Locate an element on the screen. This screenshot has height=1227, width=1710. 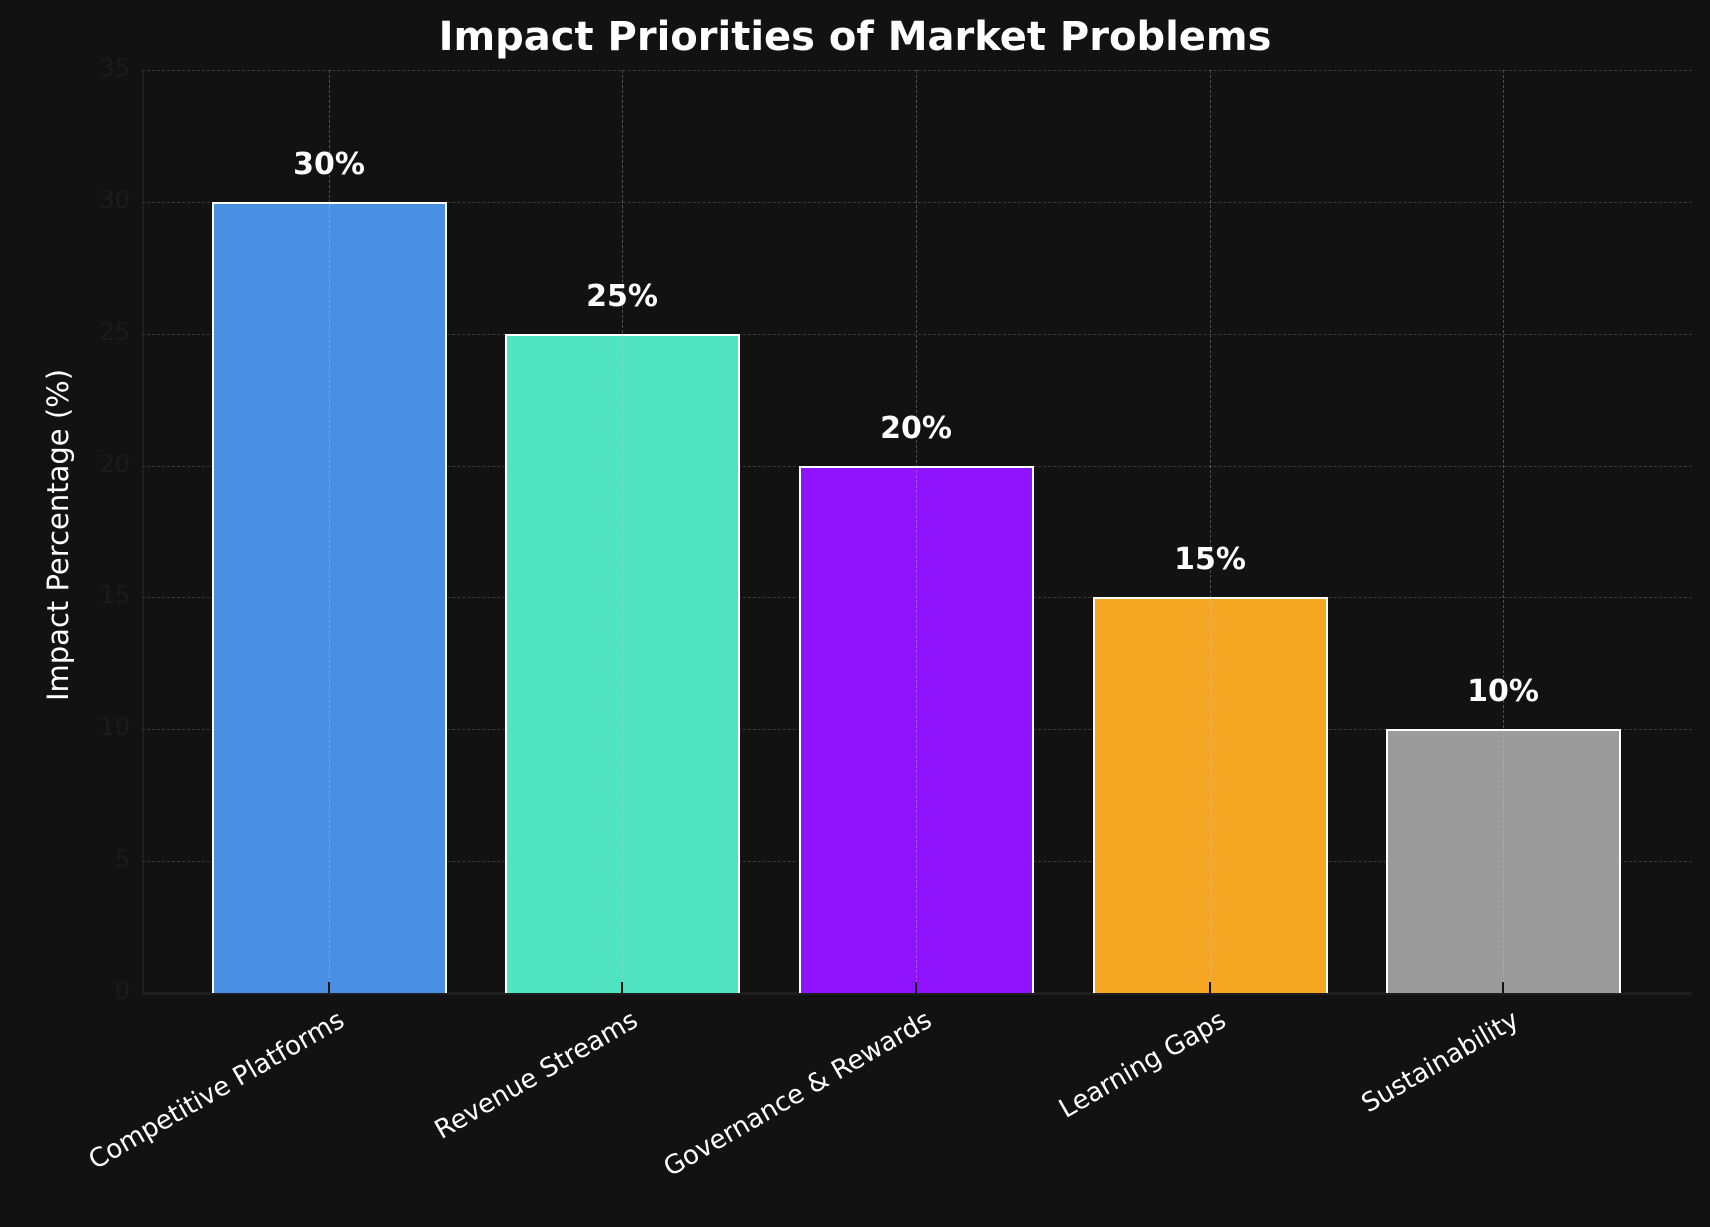
y-tick-label: 0 is located at coordinates (122, 991).